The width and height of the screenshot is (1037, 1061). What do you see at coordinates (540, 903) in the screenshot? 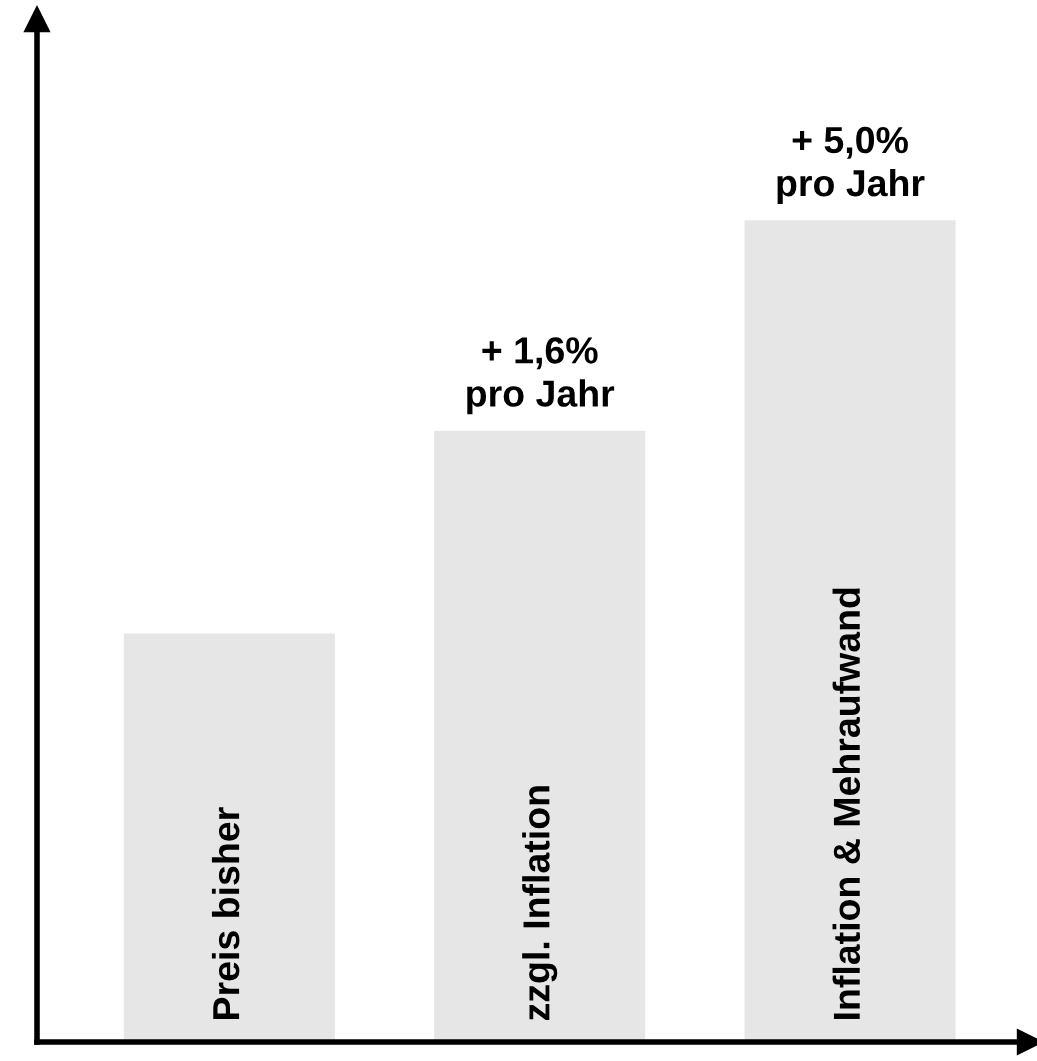
I see `x-tick-label: zzgl. Inflation` at bounding box center [540, 903].